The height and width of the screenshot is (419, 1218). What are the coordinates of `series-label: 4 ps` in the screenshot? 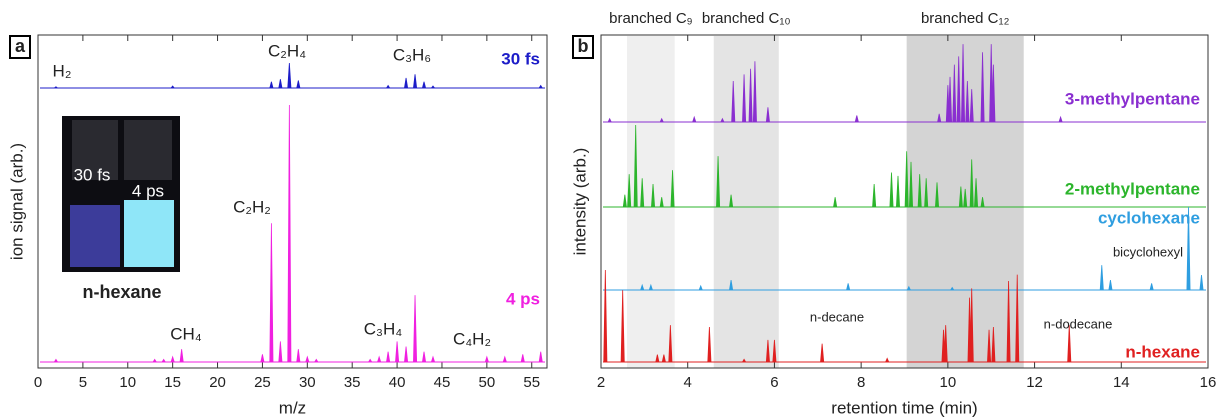 It's located at (523, 298).